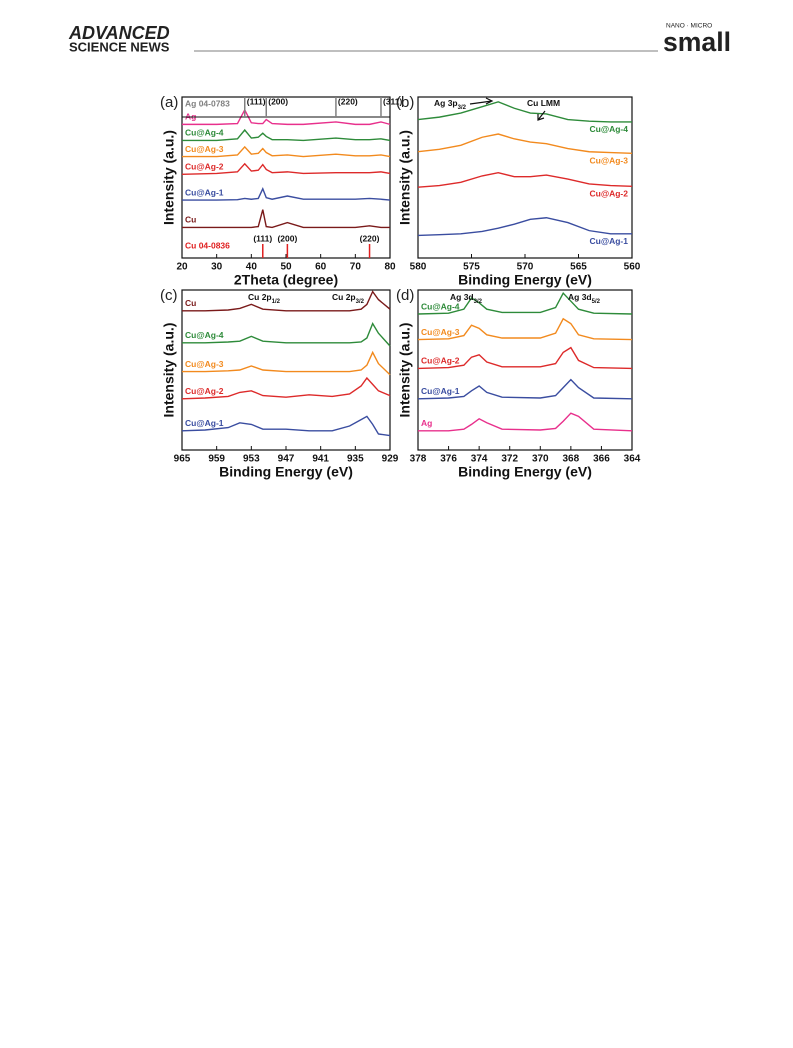 Image resolution: width=793 pixels, height=1048 pixels. Describe the element at coordinates (405, 295) in the screenshot. I see `panel-label: (d)` at that location.